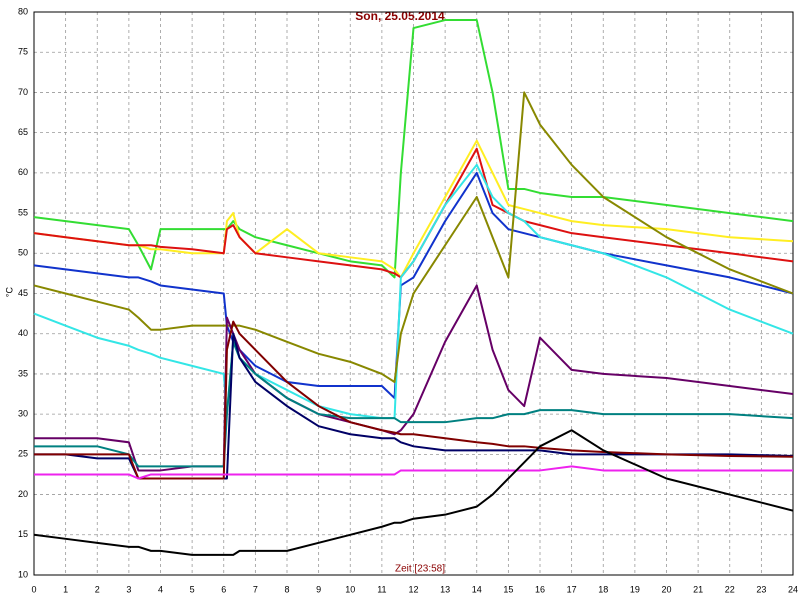 This screenshot has height=600, width=800. What do you see at coordinates (381, 589) in the screenshot?
I see `x-tick-label: 11` at bounding box center [381, 589].